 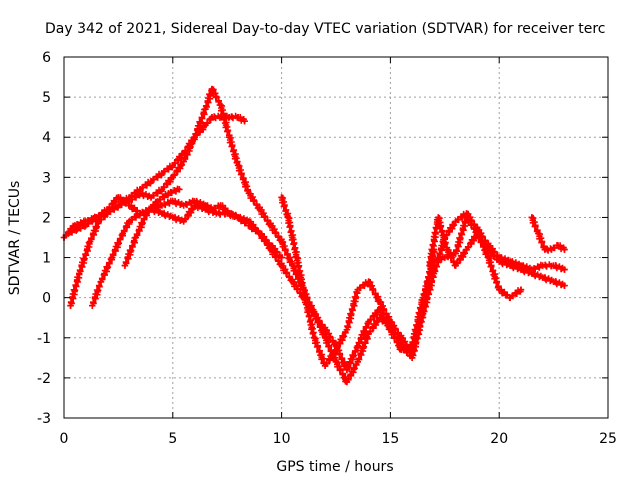 What do you see at coordinates (44, 379) in the screenshot?
I see `y-tick-label: -2` at bounding box center [44, 379].